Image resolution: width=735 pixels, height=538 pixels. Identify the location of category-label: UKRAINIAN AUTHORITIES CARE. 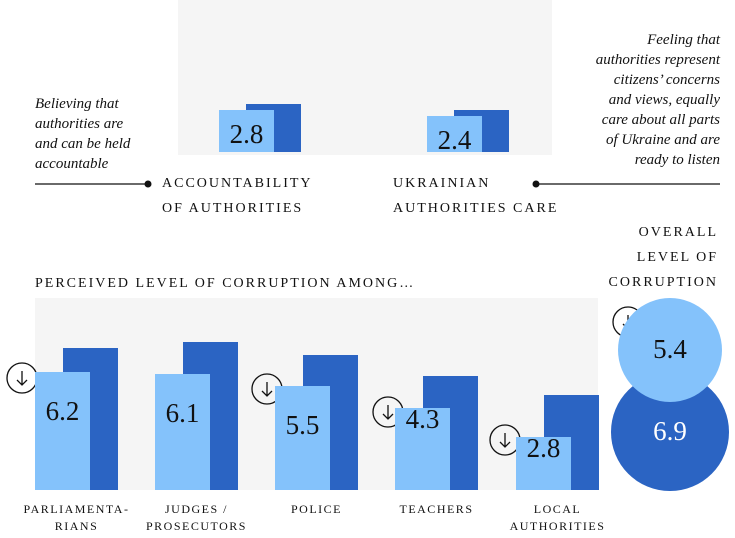
(476, 196).